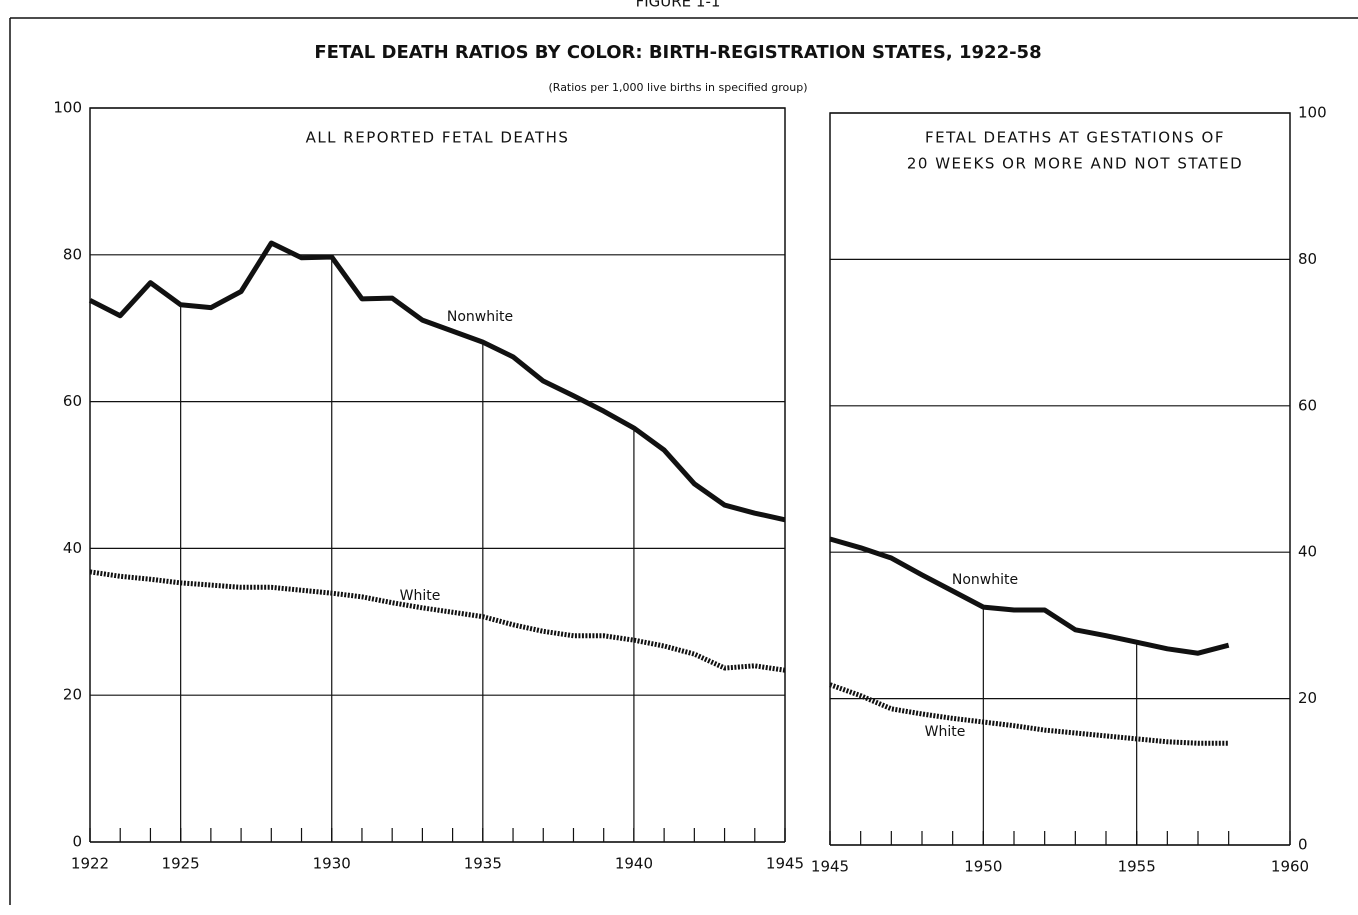  What do you see at coordinates (438, 138) in the screenshot?
I see `panel-title: ALL REPORTED FETAL DEATHS` at bounding box center [438, 138].